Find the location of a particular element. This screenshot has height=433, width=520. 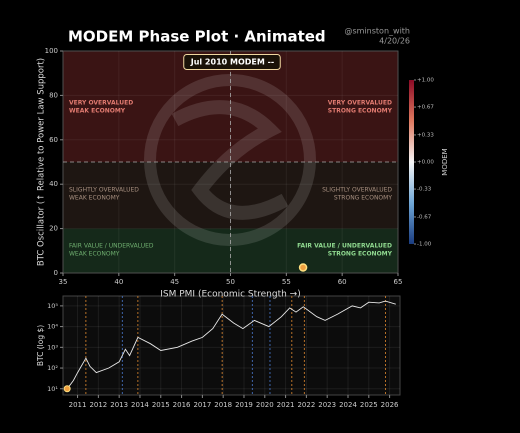

y-tick-label: 20 is located at coordinates (53, 229).